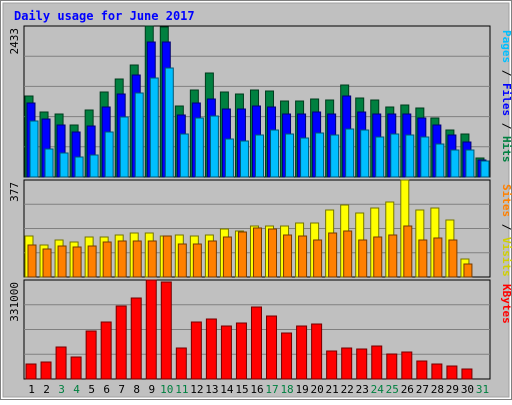  Describe the element at coordinates (422, 389) in the screenshot. I see `x-tick-day-27: 27` at that location.